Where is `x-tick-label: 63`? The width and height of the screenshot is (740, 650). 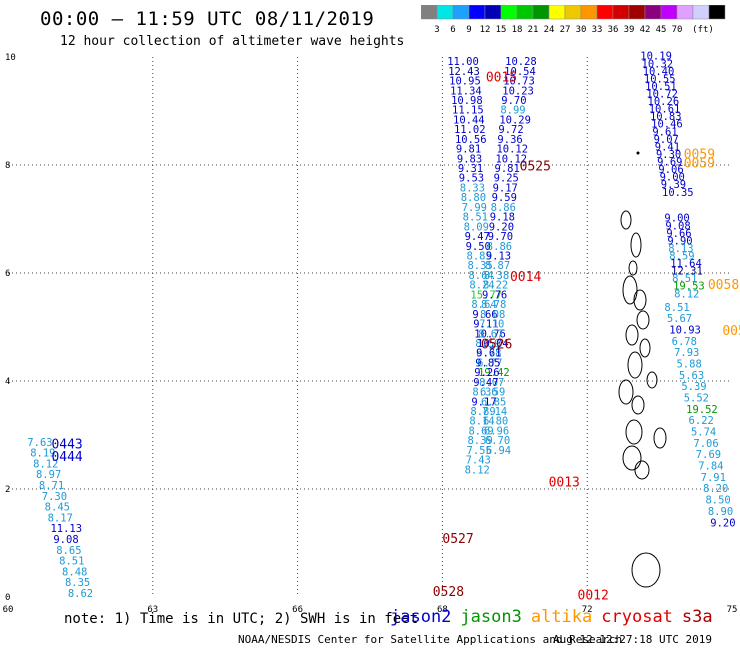 x-tick-label: 63 is located at coordinates (152, 610).